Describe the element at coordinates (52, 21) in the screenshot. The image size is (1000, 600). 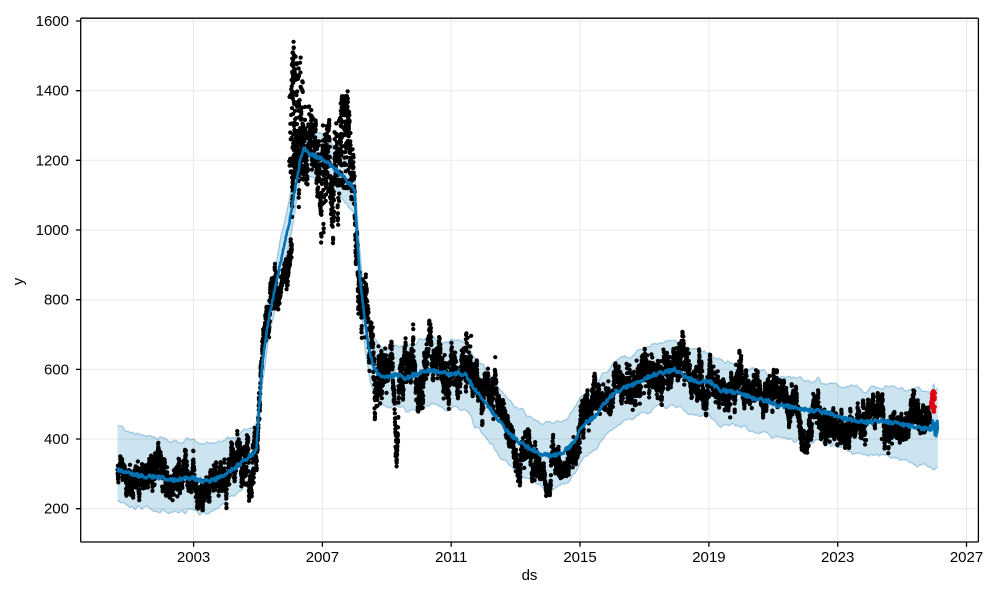
I see `svg-text: 1600` at that location.